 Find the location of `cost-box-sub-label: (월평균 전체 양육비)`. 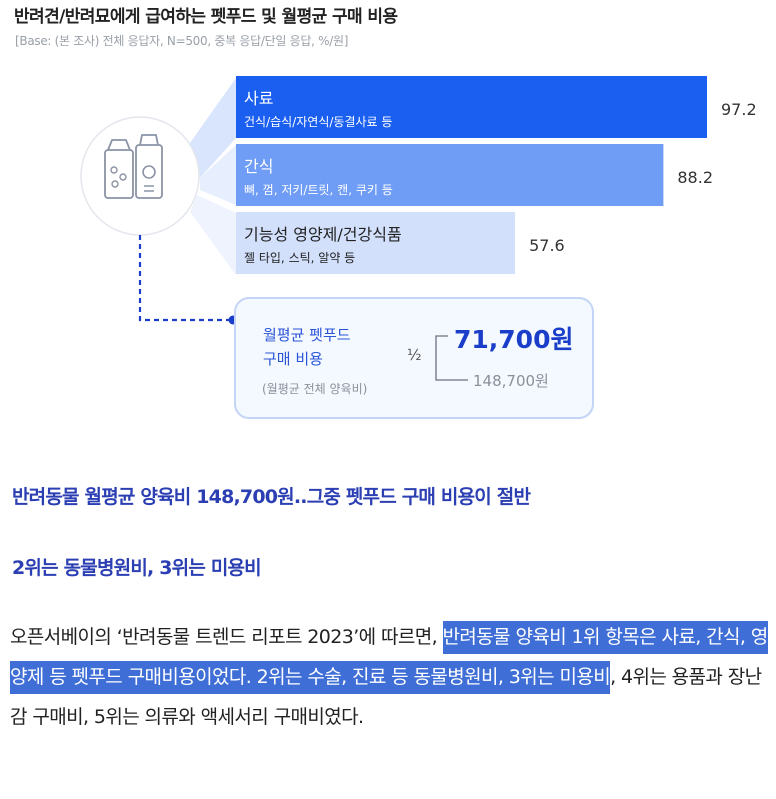

cost-box-sub-label: (월평균 전체 양육비) is located at coordinates (314, 389).